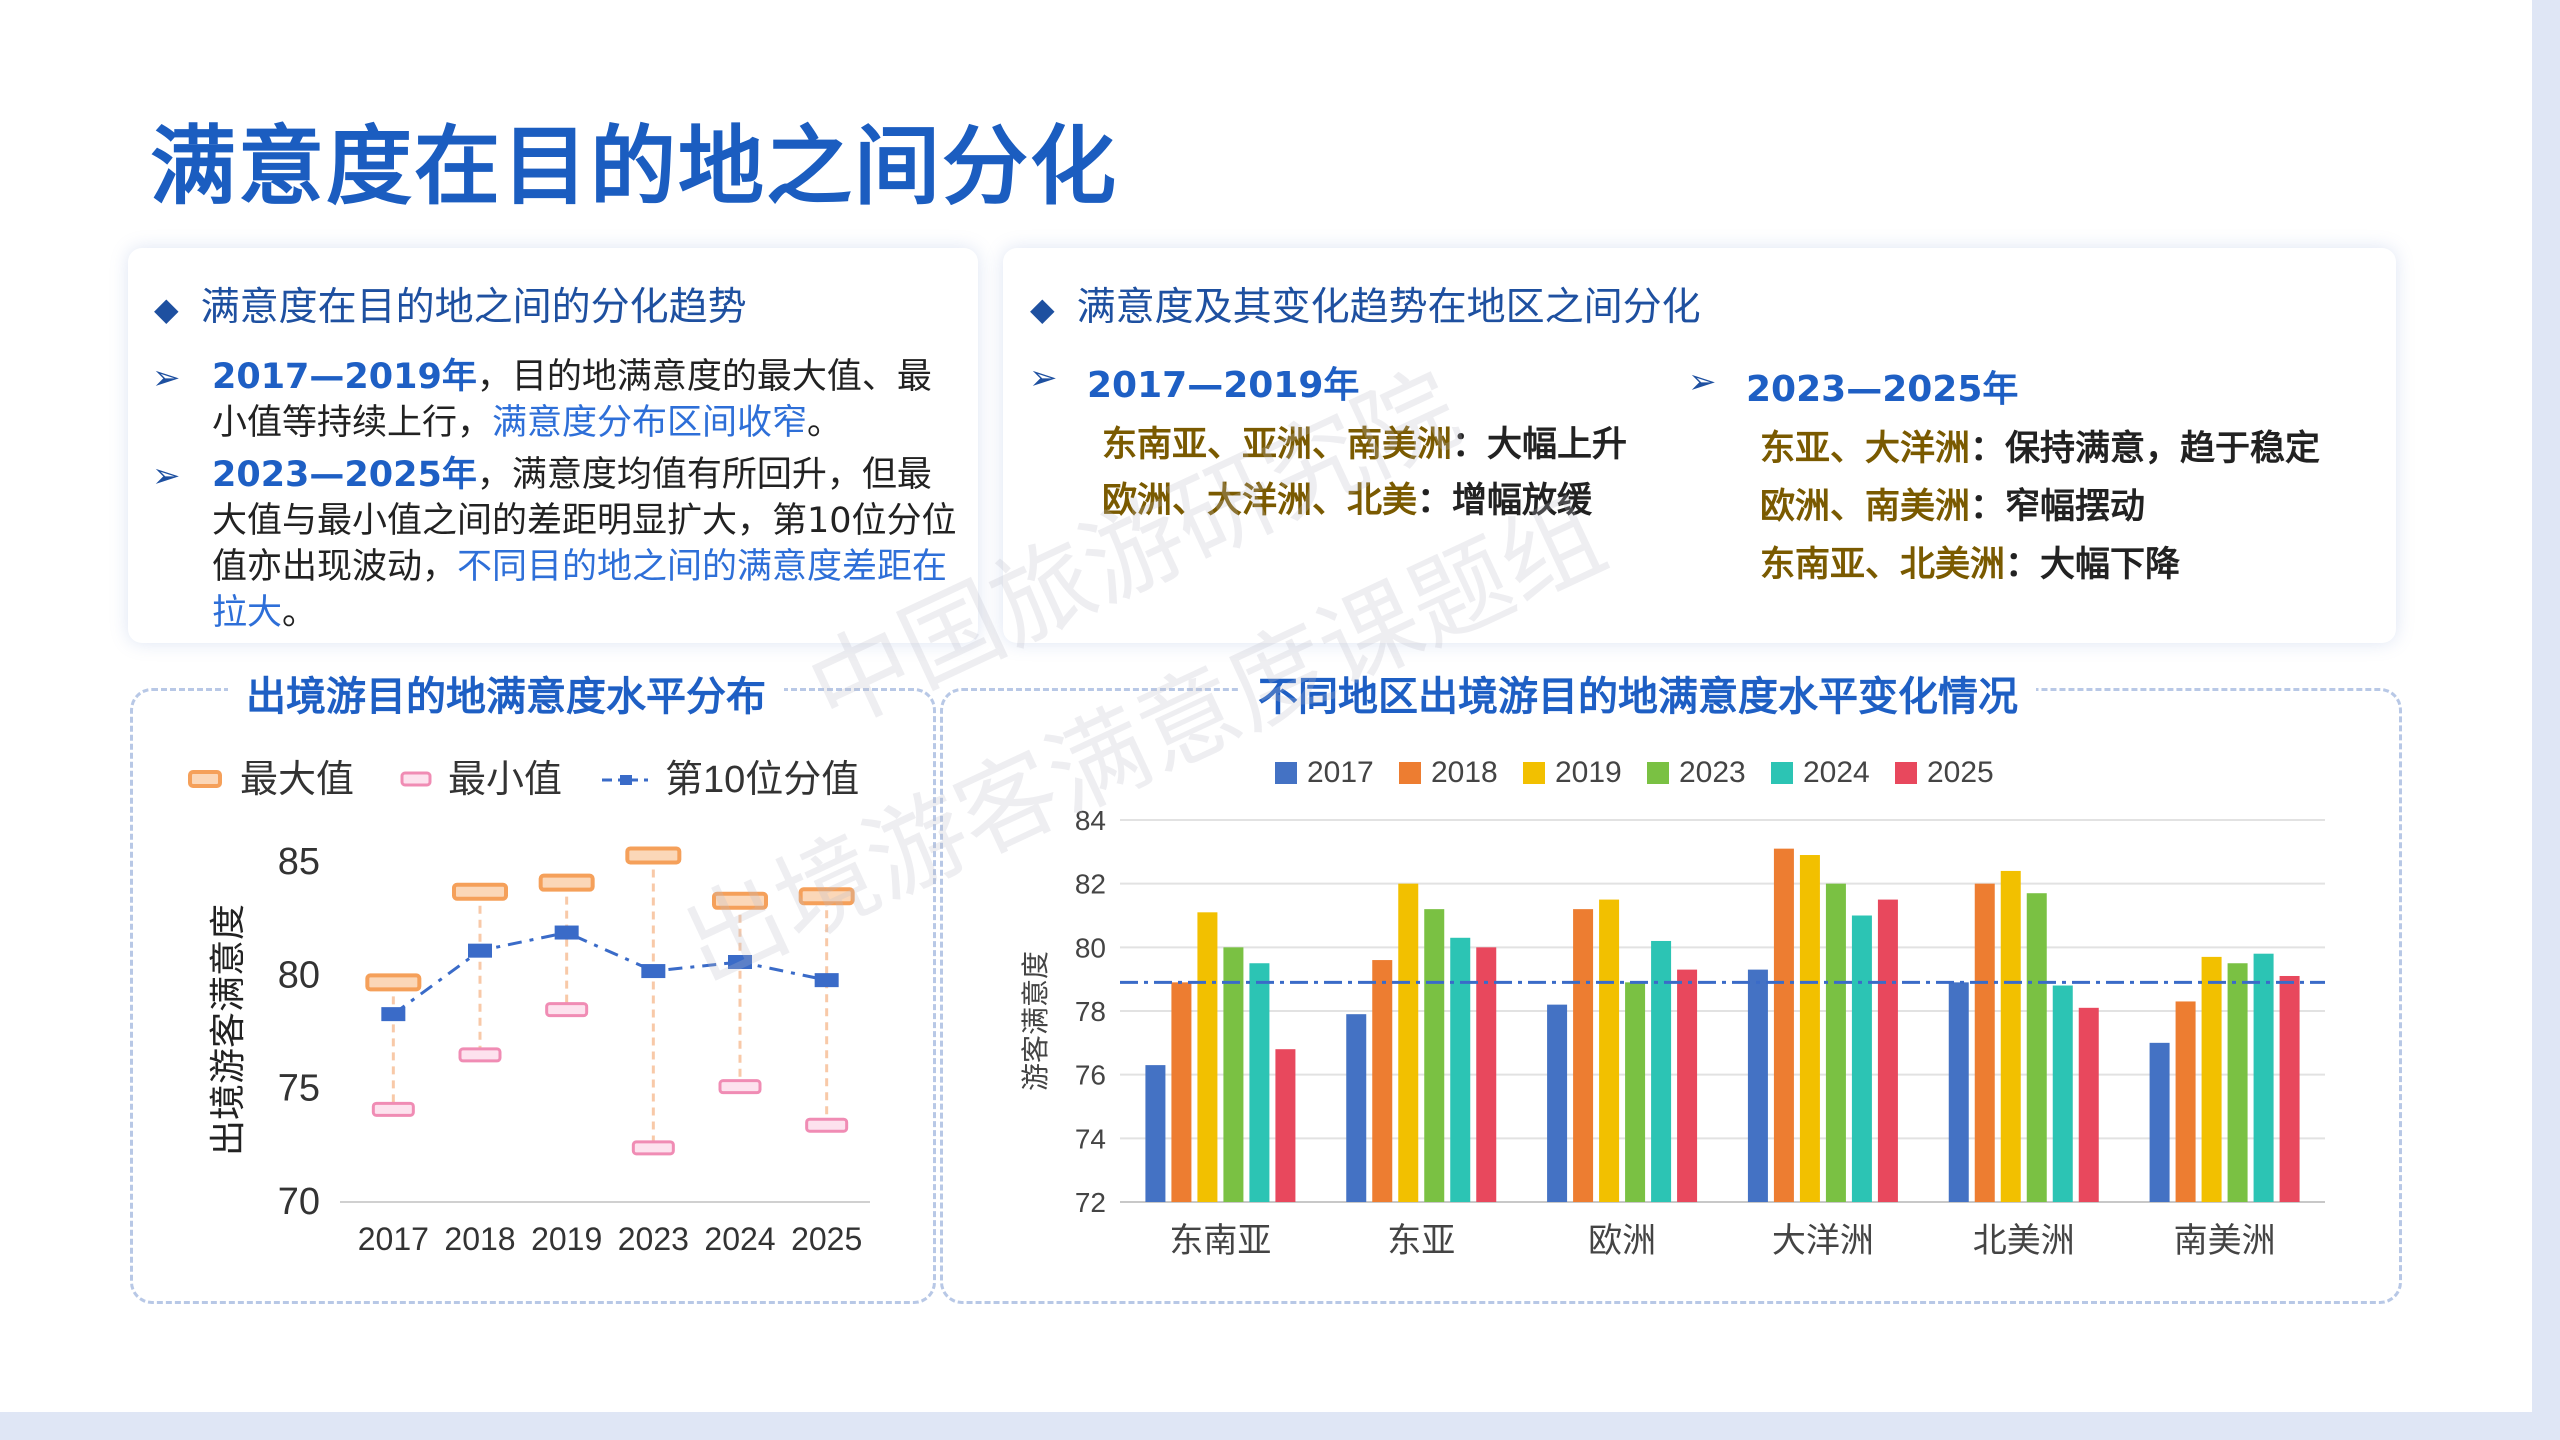 This screenshot has width=2560, height=1440. Describe the element at coordinates (1365, 445) in the screenshot. I see `region-line: 东南亚、亚洲、南美洲：大幅上升` at that location.